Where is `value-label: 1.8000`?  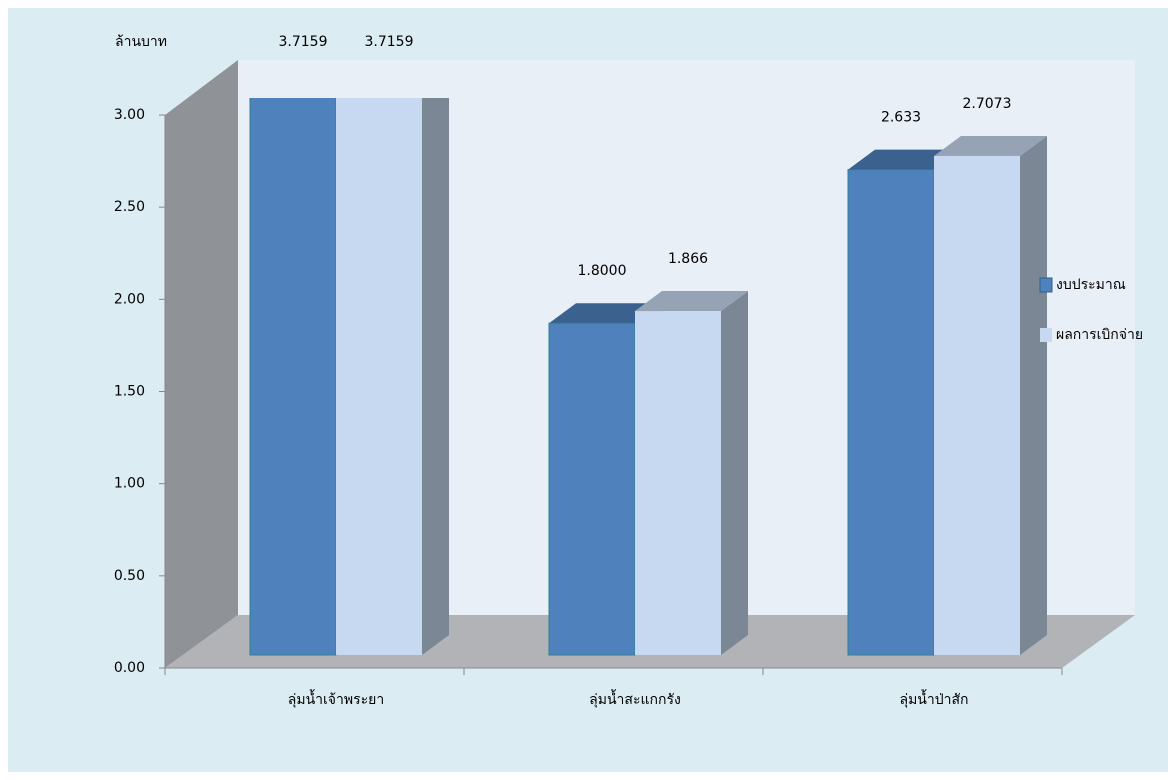
value-label: 1.8000 is located at coordinates (602, 271).